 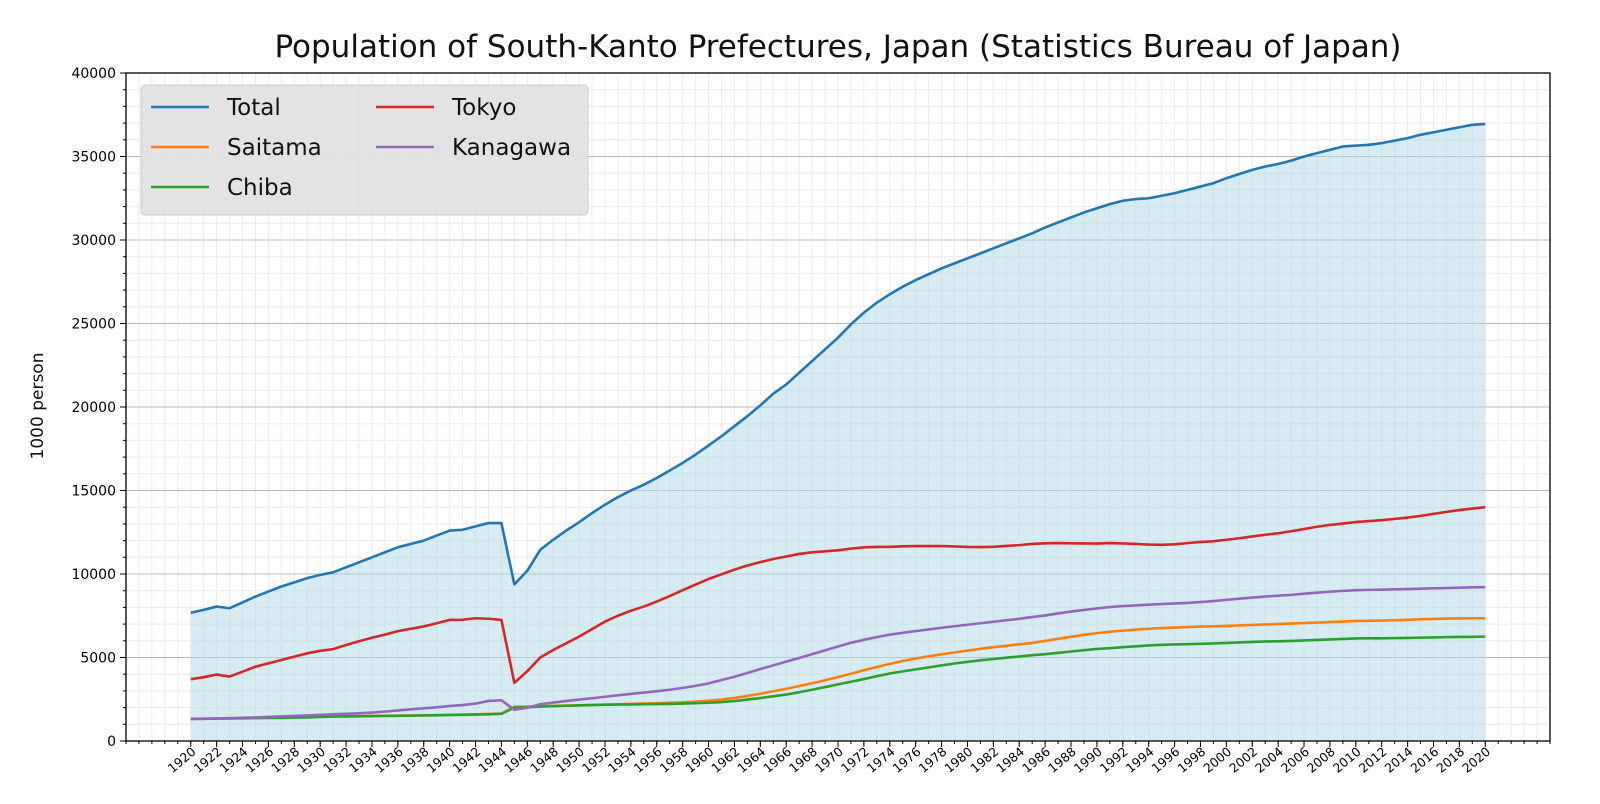 What do you see at coordinates (648, 760) in the screenshot?
I see `x-tick-label: 1956` at bounding box center [648, 760].